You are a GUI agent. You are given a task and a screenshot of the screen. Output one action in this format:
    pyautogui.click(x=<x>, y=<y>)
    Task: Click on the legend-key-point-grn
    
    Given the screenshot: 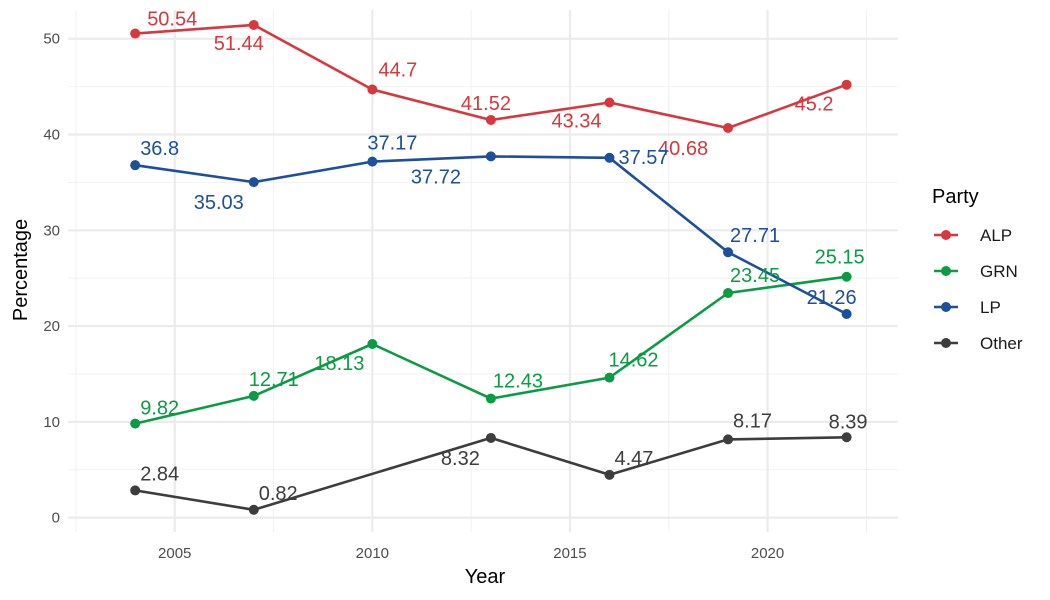 What is the action you would take?
    pyautogui.click(x=946, y=271)
    